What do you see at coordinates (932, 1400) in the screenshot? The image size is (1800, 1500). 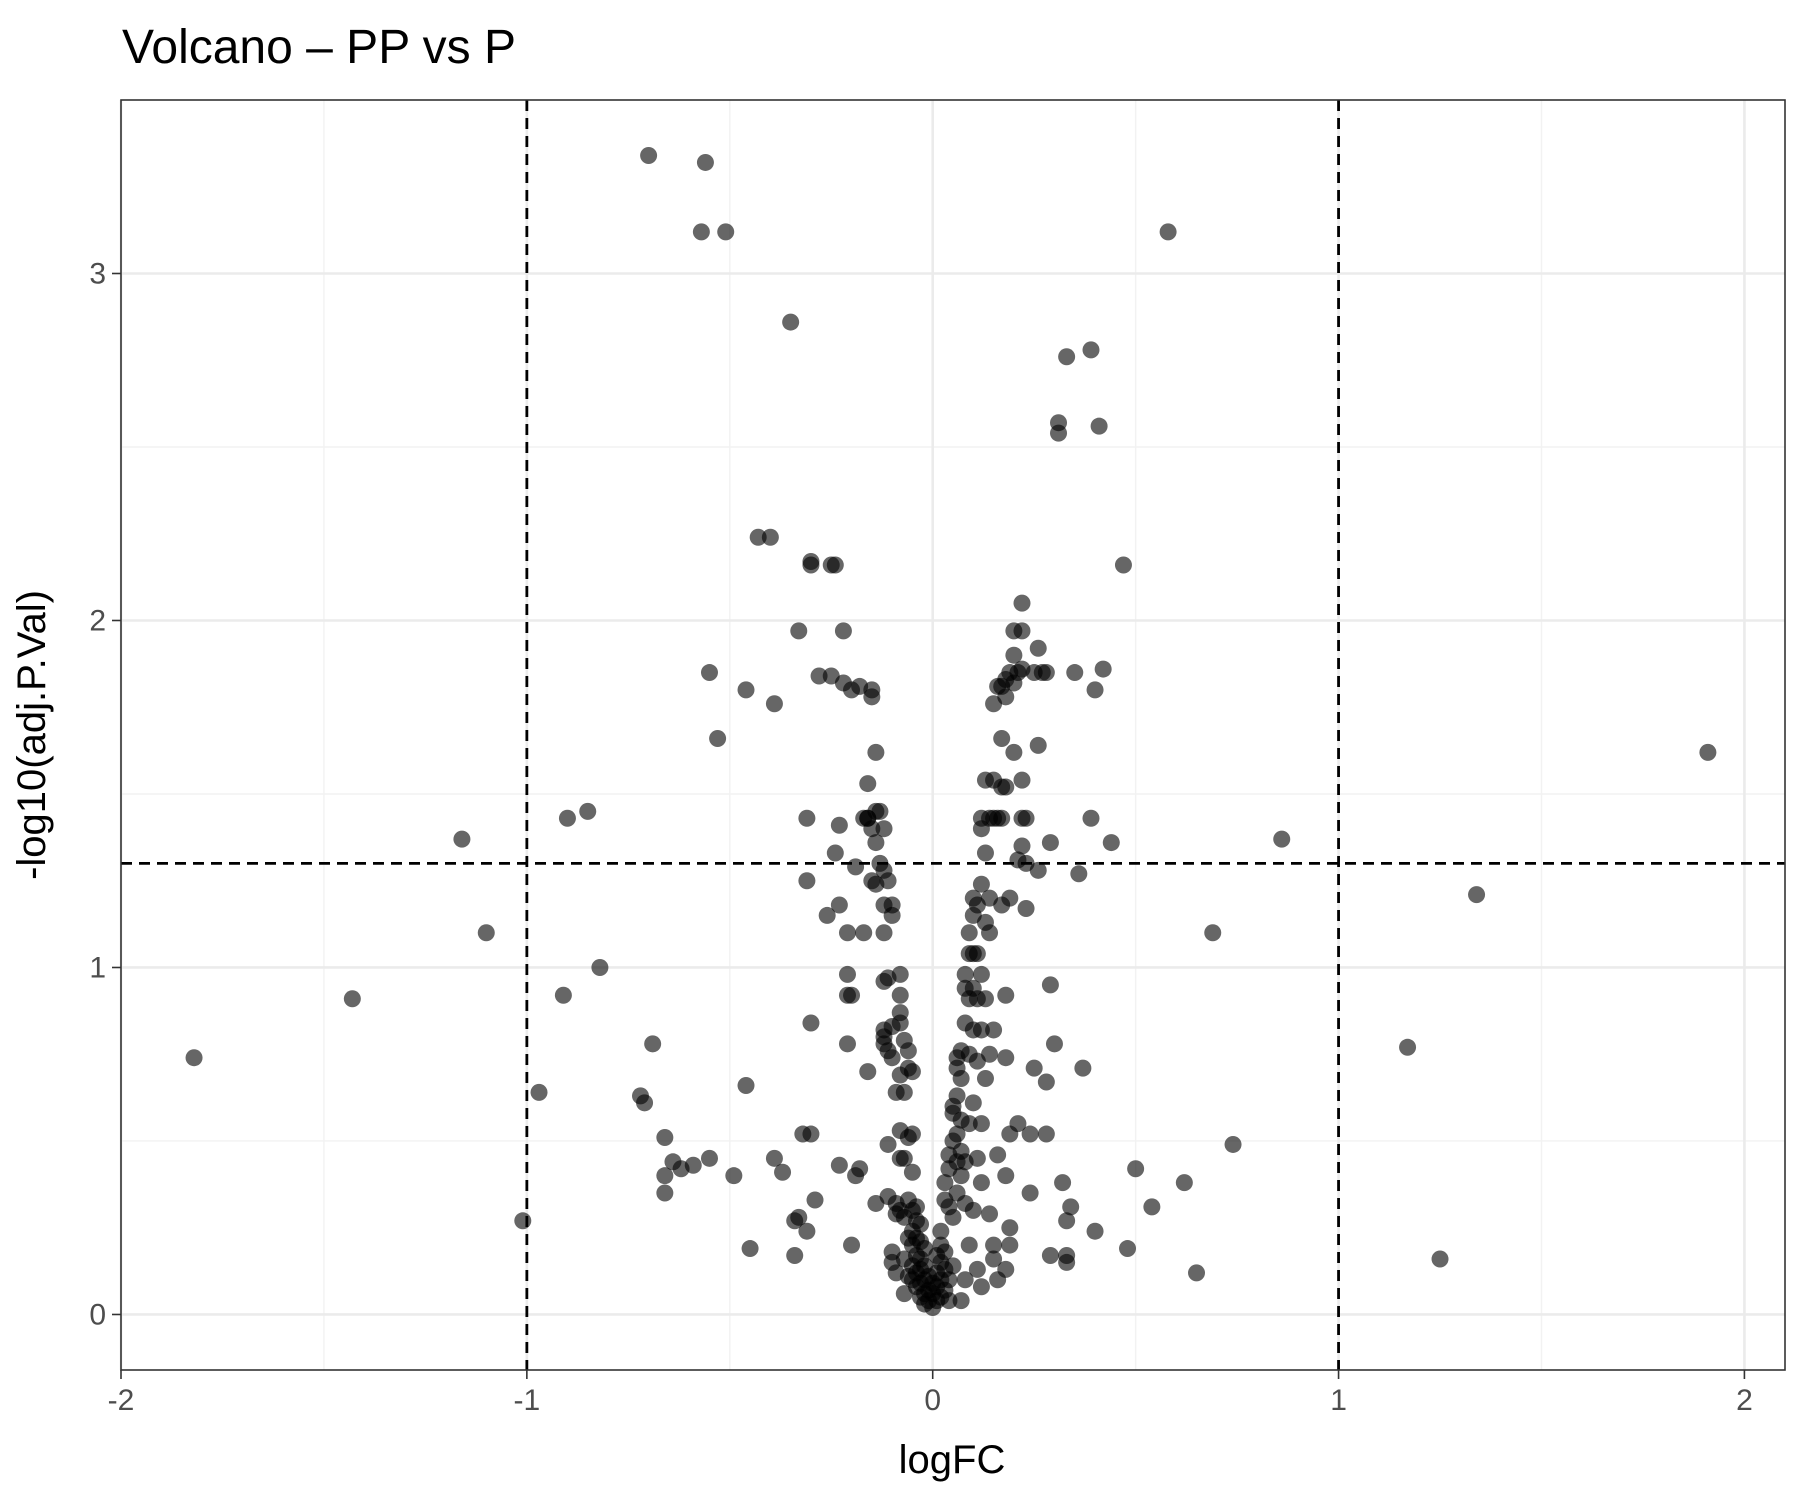 I see `x-tick-label: 0` at bounding box center [932, 1400].